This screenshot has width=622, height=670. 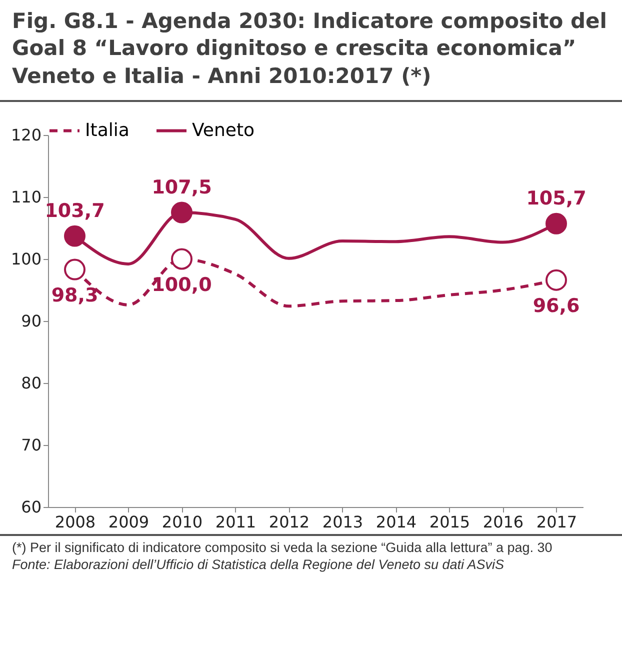 What do you see at coordinates (182, 187) in the screenshot?
I see `data-label: 107,5` at bounding box center [182, 187].